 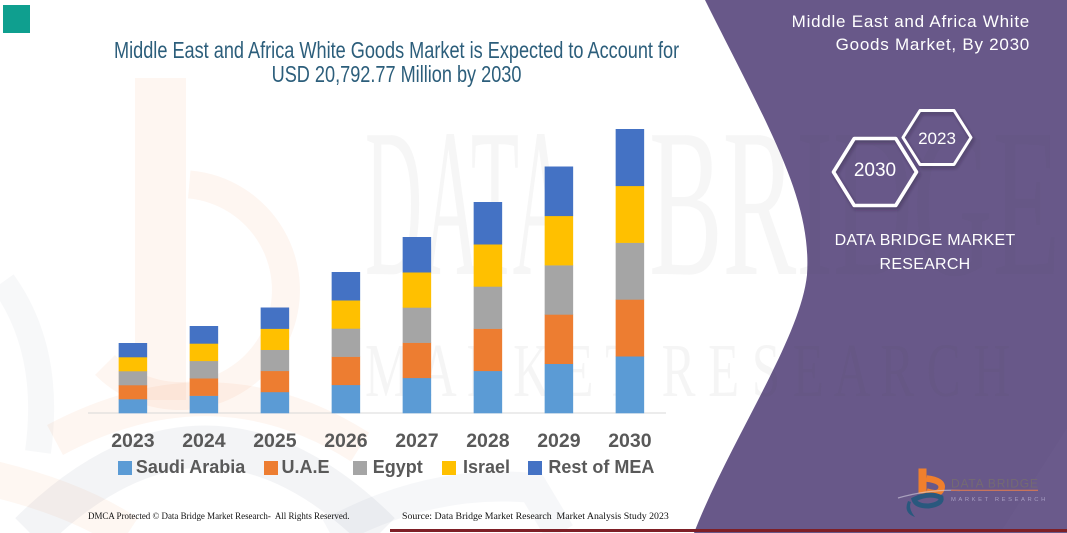 What do you see at coordinates (995, 484) in the screenshot?
I see `svg-text: DATA BRIDGE` at bounding box center [995, 484].